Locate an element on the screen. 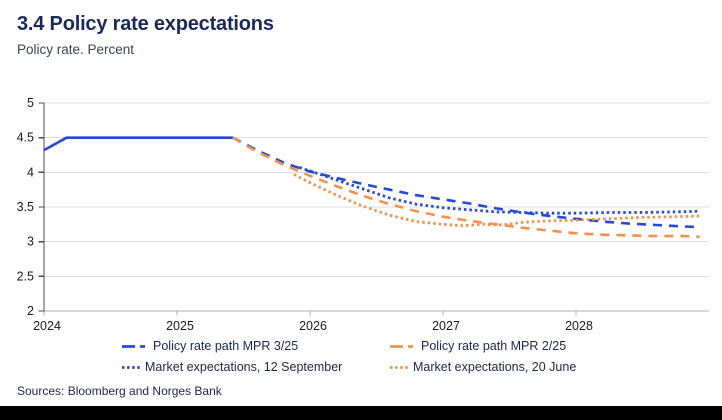 The height and width of the screenshot is (420, 722). series-market-expectations-20-june is located at coordinates (496, 200).